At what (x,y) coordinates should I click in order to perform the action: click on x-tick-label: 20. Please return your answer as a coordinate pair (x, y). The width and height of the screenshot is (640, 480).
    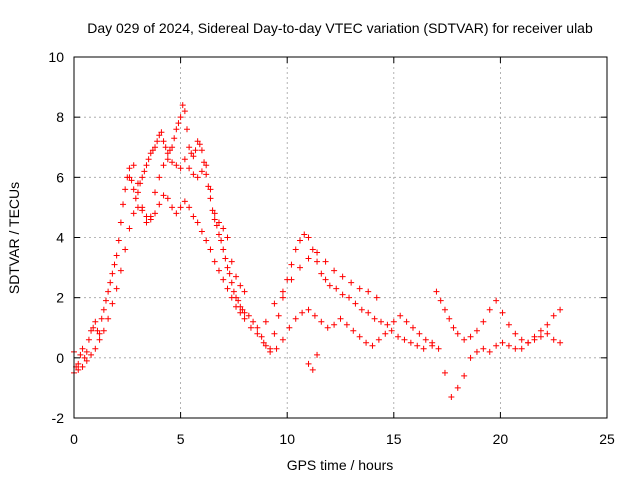
    Looking at the image, I should click on (501, 439).